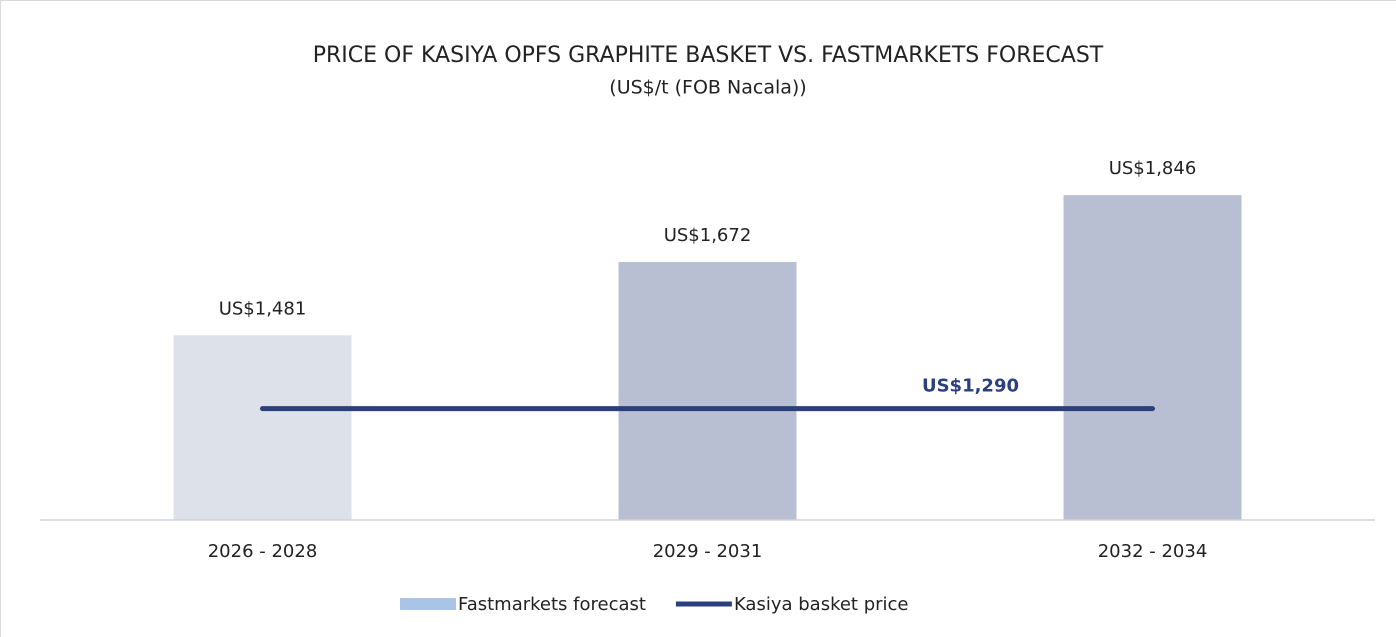  I want to click on line-label: US$1,290, so click(970, 386).